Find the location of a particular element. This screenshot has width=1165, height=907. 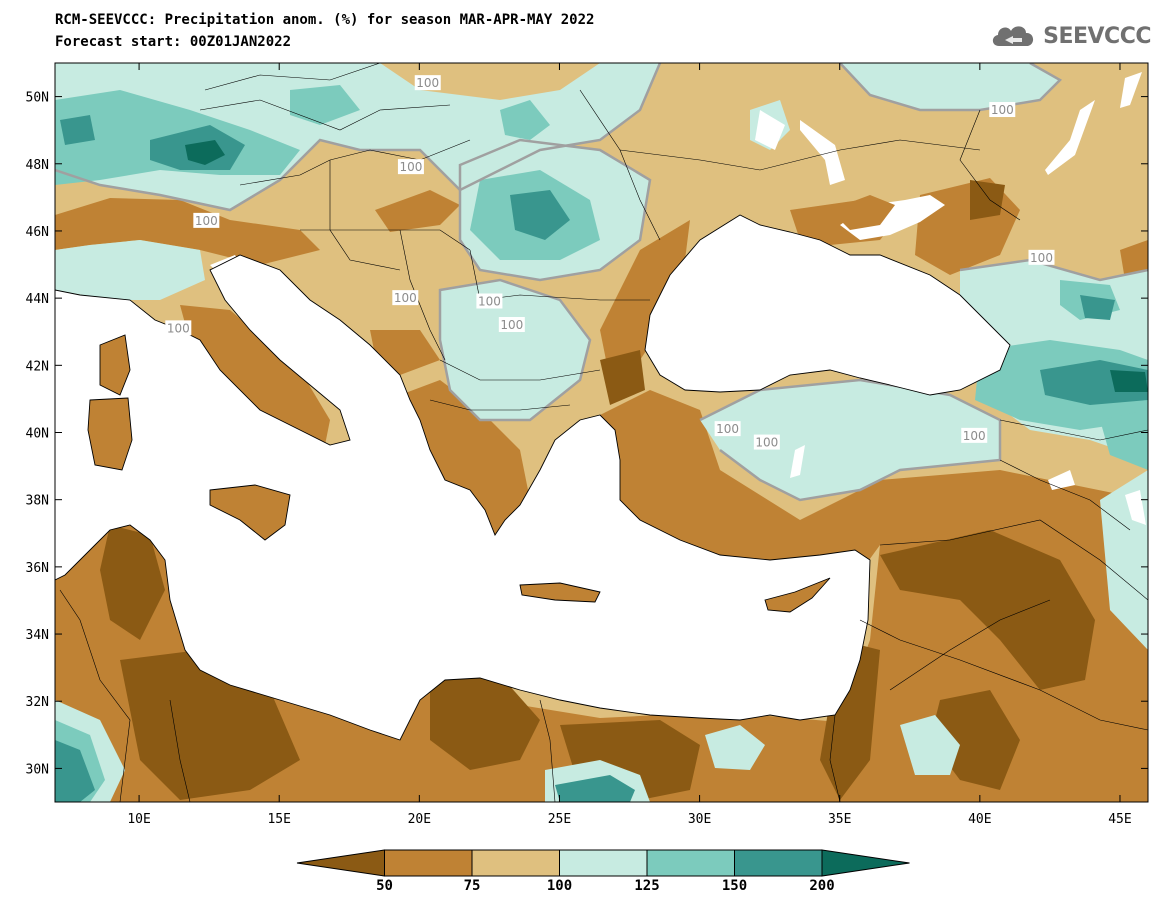

colorbar-low-arrow is located at coordinates (340, 863).